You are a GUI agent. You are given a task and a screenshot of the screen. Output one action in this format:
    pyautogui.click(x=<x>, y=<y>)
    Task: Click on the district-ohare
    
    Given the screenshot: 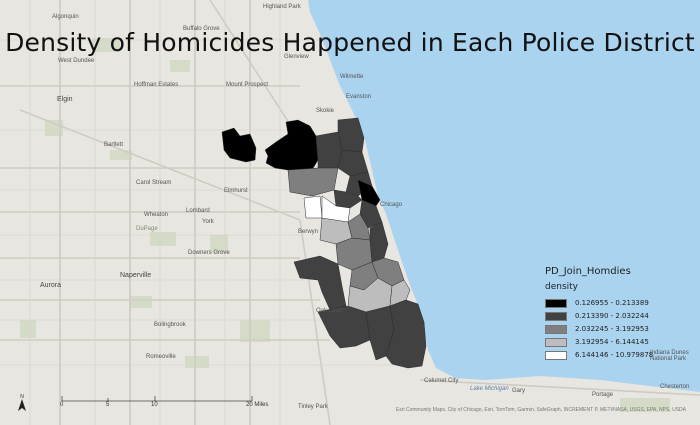 What is the action you would take?
    pyautogui.click(x=239, y=145)
    